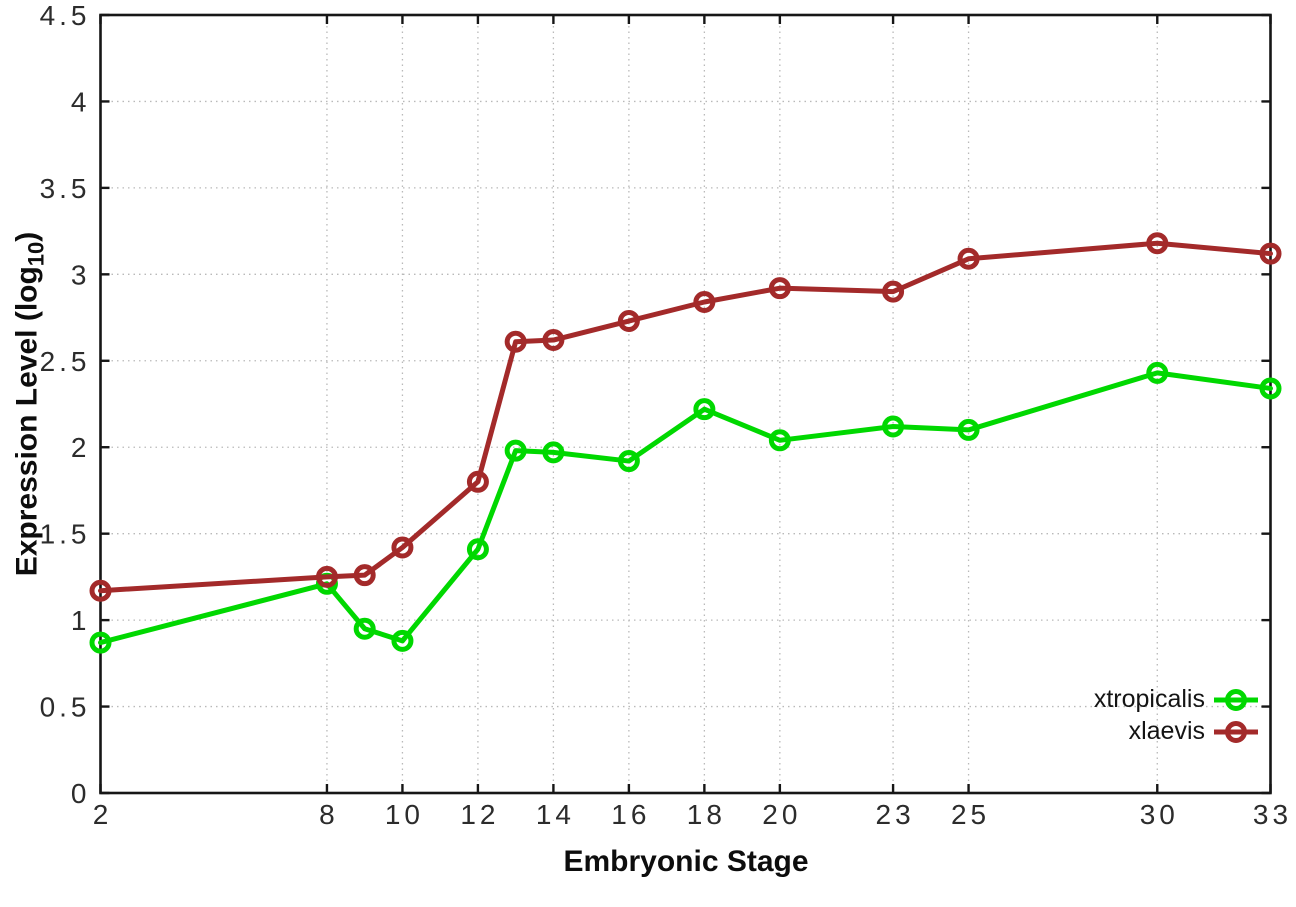  Describe the element at coordinates (630, 814) in the screenshot. I see `x-tick-label: 16` at that location.